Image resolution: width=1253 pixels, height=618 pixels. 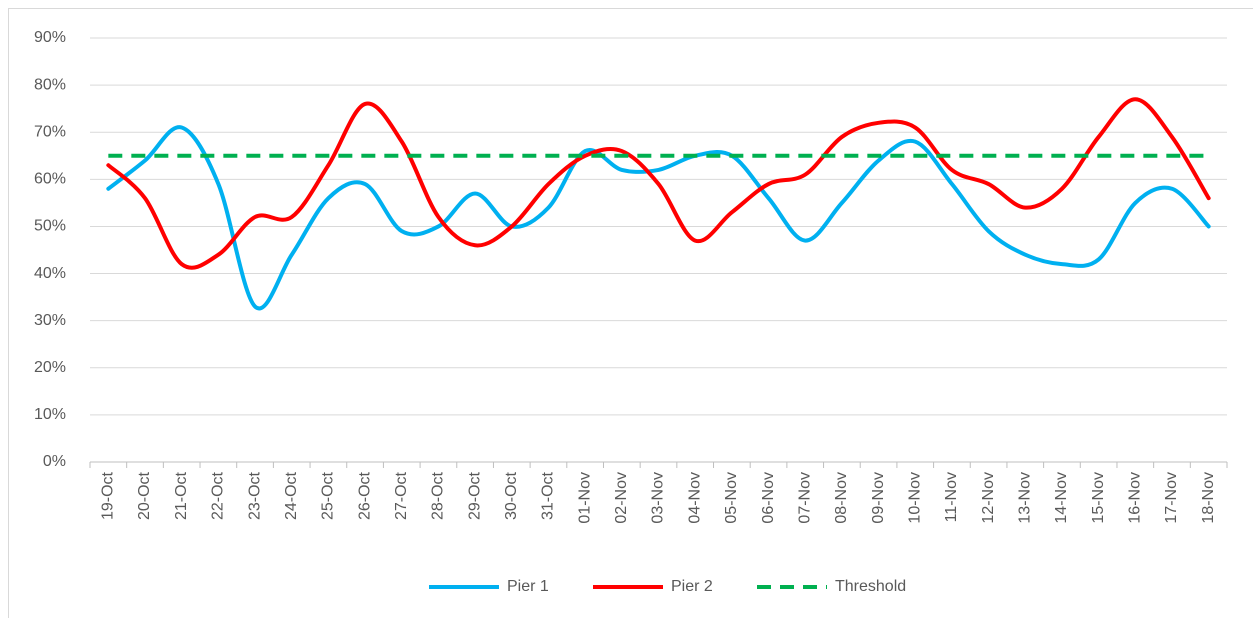 I want to click on x-tick-label: 13-Nov, so click(x=1024, y=498).